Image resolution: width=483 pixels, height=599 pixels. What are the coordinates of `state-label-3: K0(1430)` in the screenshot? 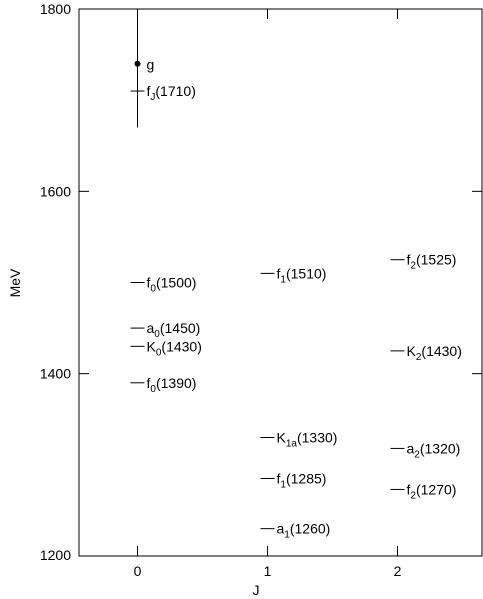 It's located at (174, 348).